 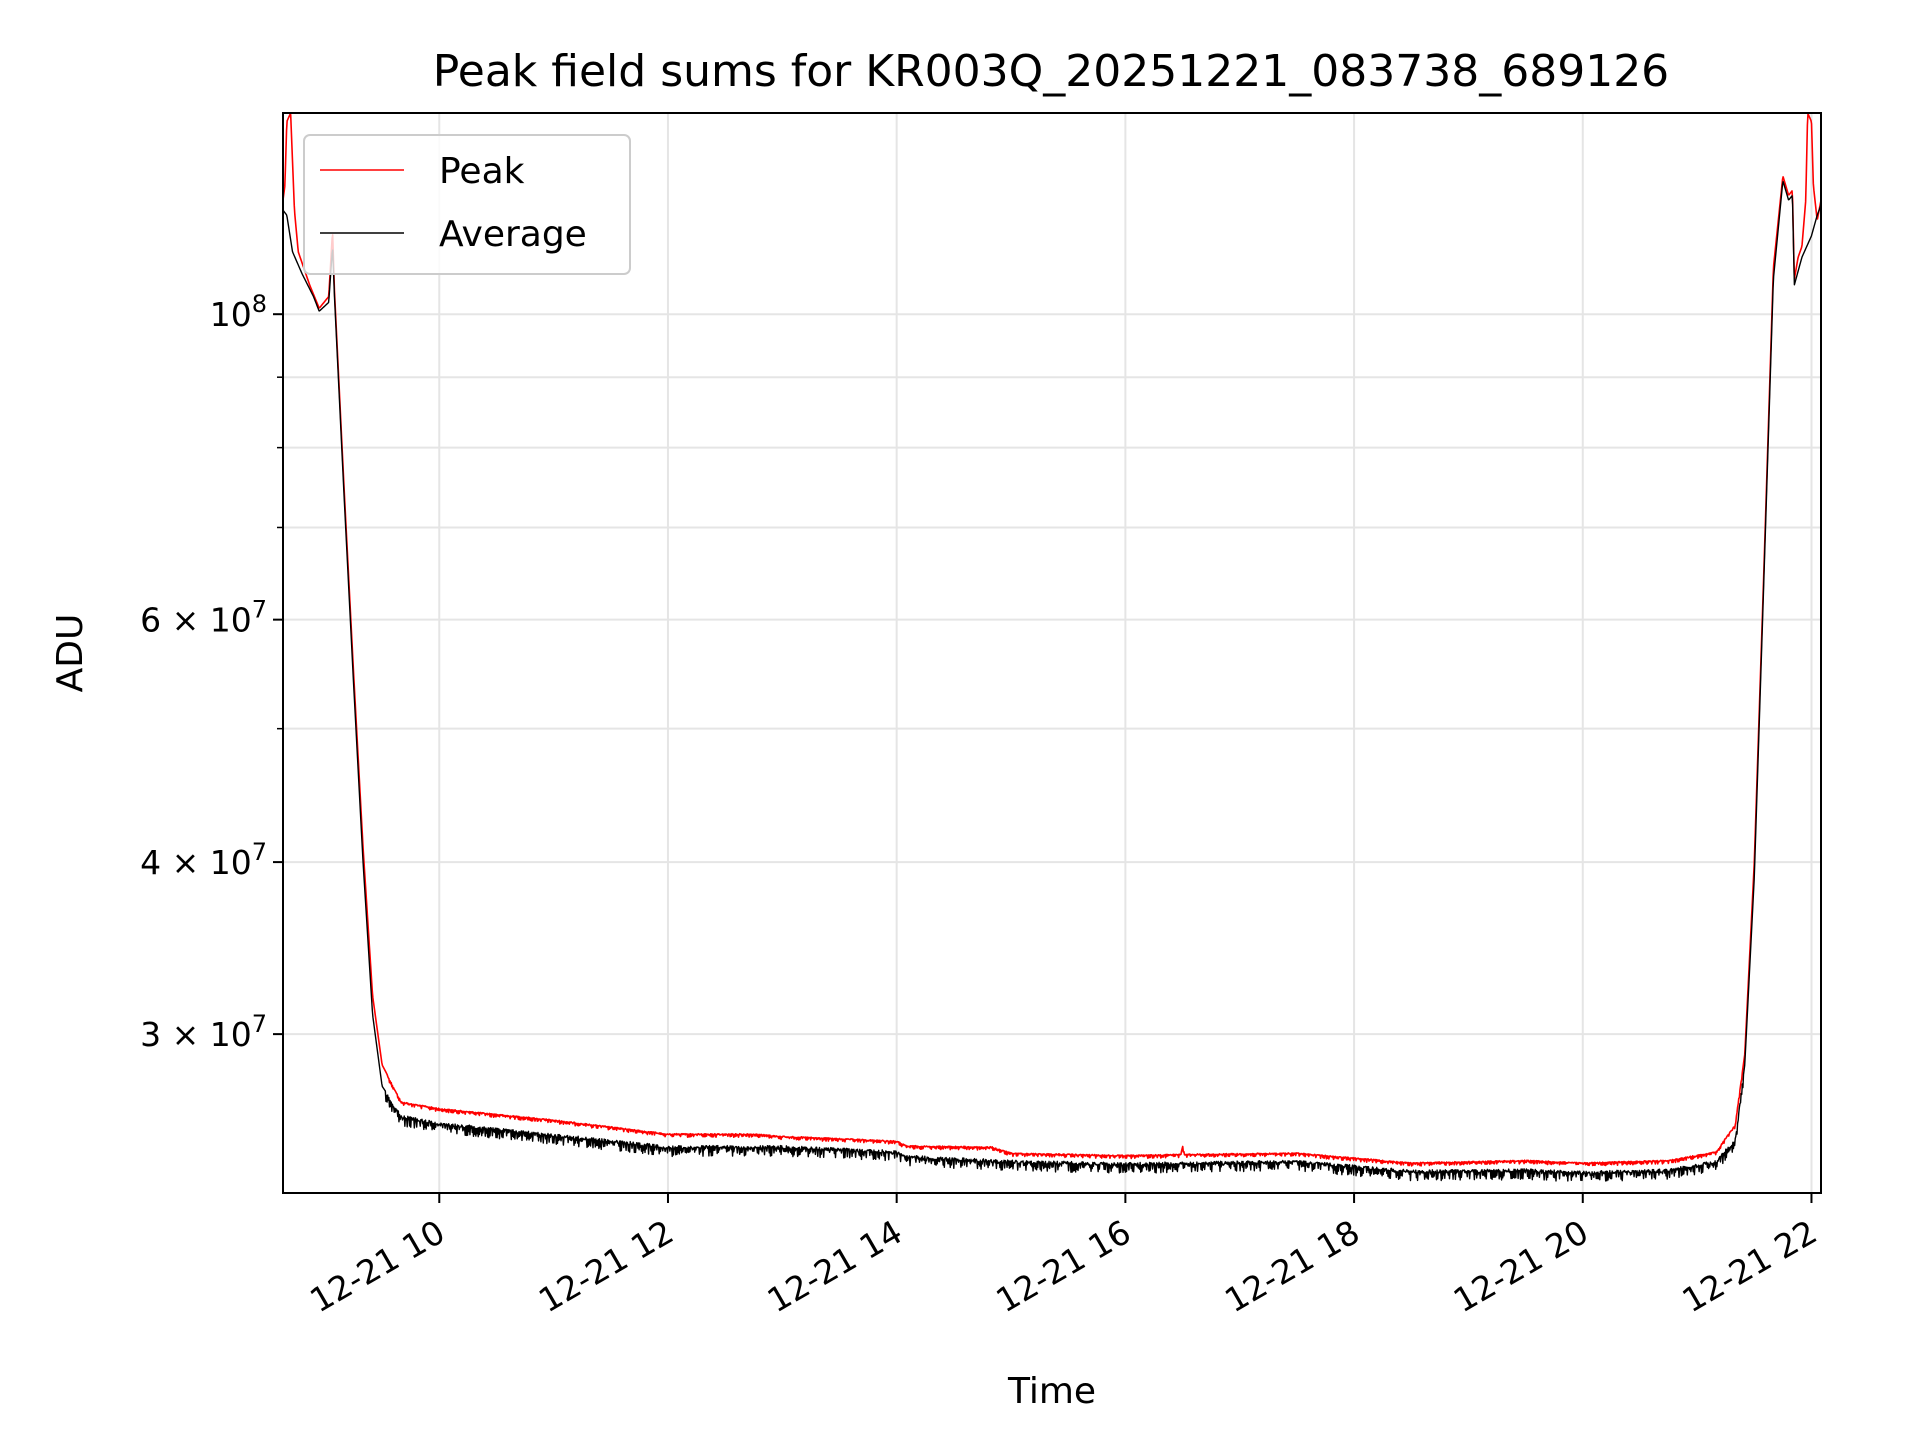 I want to click on y-axis-label: ADU, so click(x=70, y=653).